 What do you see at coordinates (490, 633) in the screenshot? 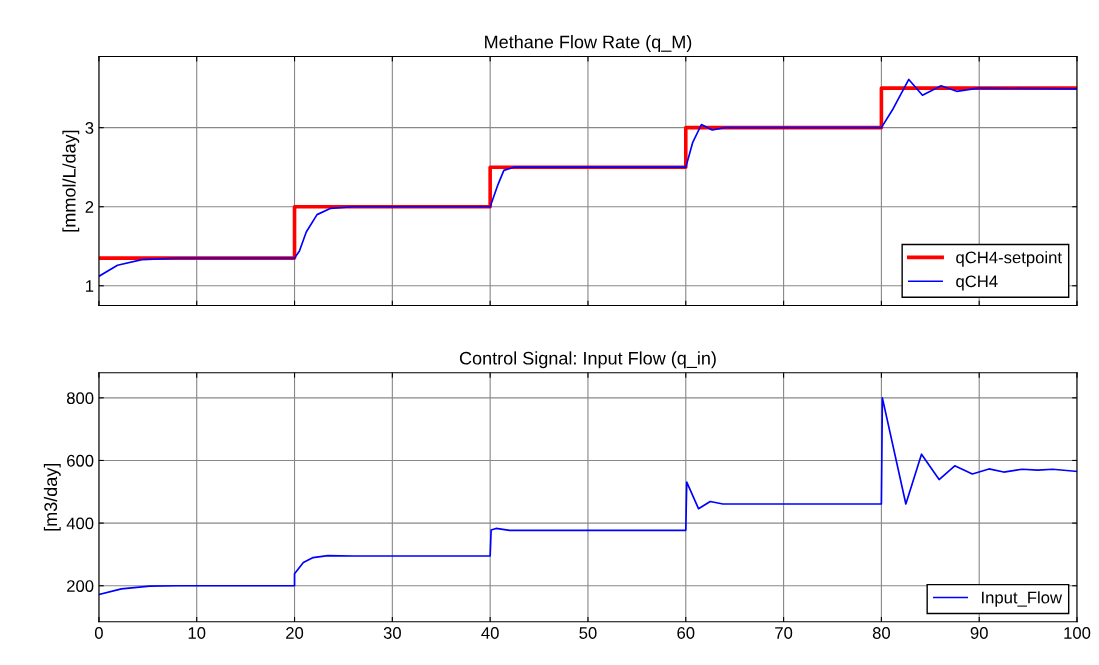
I see `x-tick-label: 40` at bounding box center [490, 633].